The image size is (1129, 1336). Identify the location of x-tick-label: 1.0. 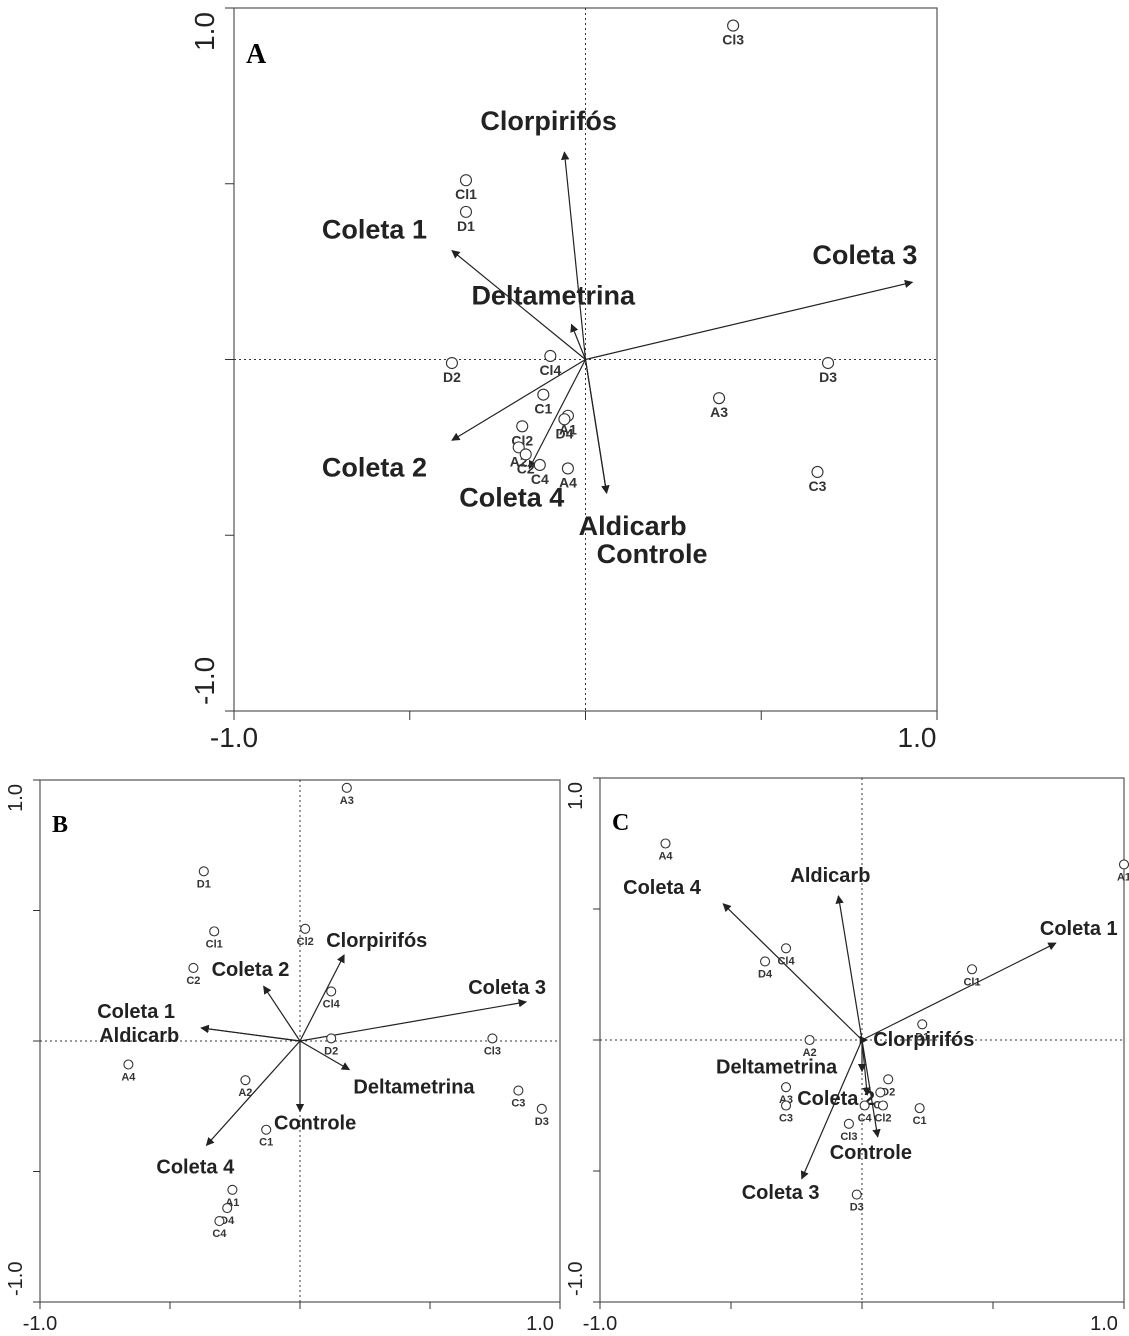
(917, 737).